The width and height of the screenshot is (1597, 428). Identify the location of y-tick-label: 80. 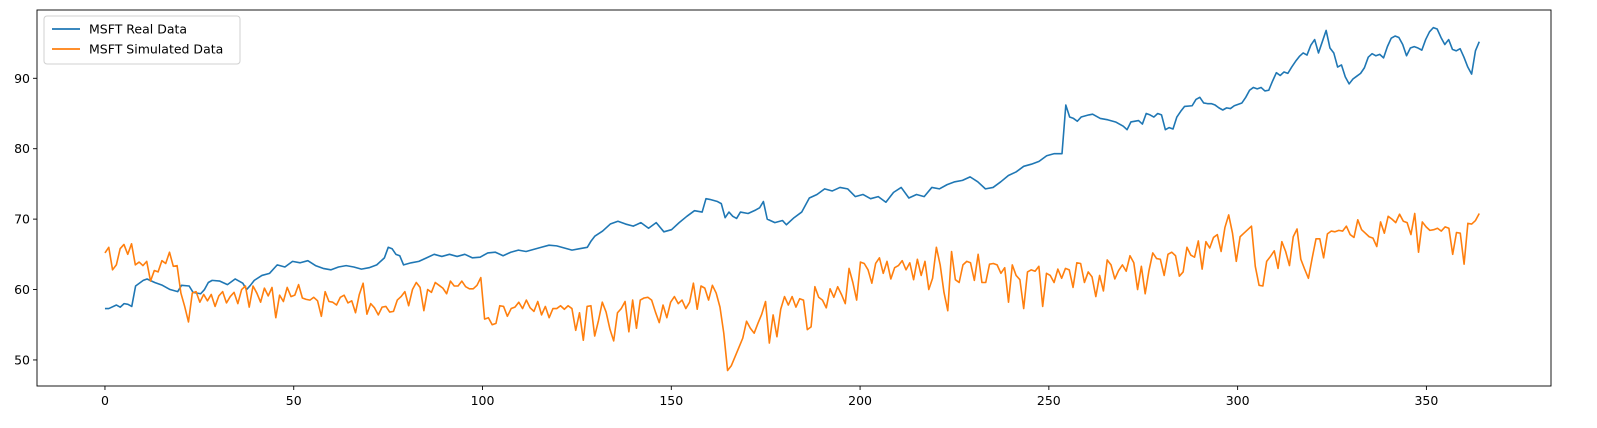
(22, 148).